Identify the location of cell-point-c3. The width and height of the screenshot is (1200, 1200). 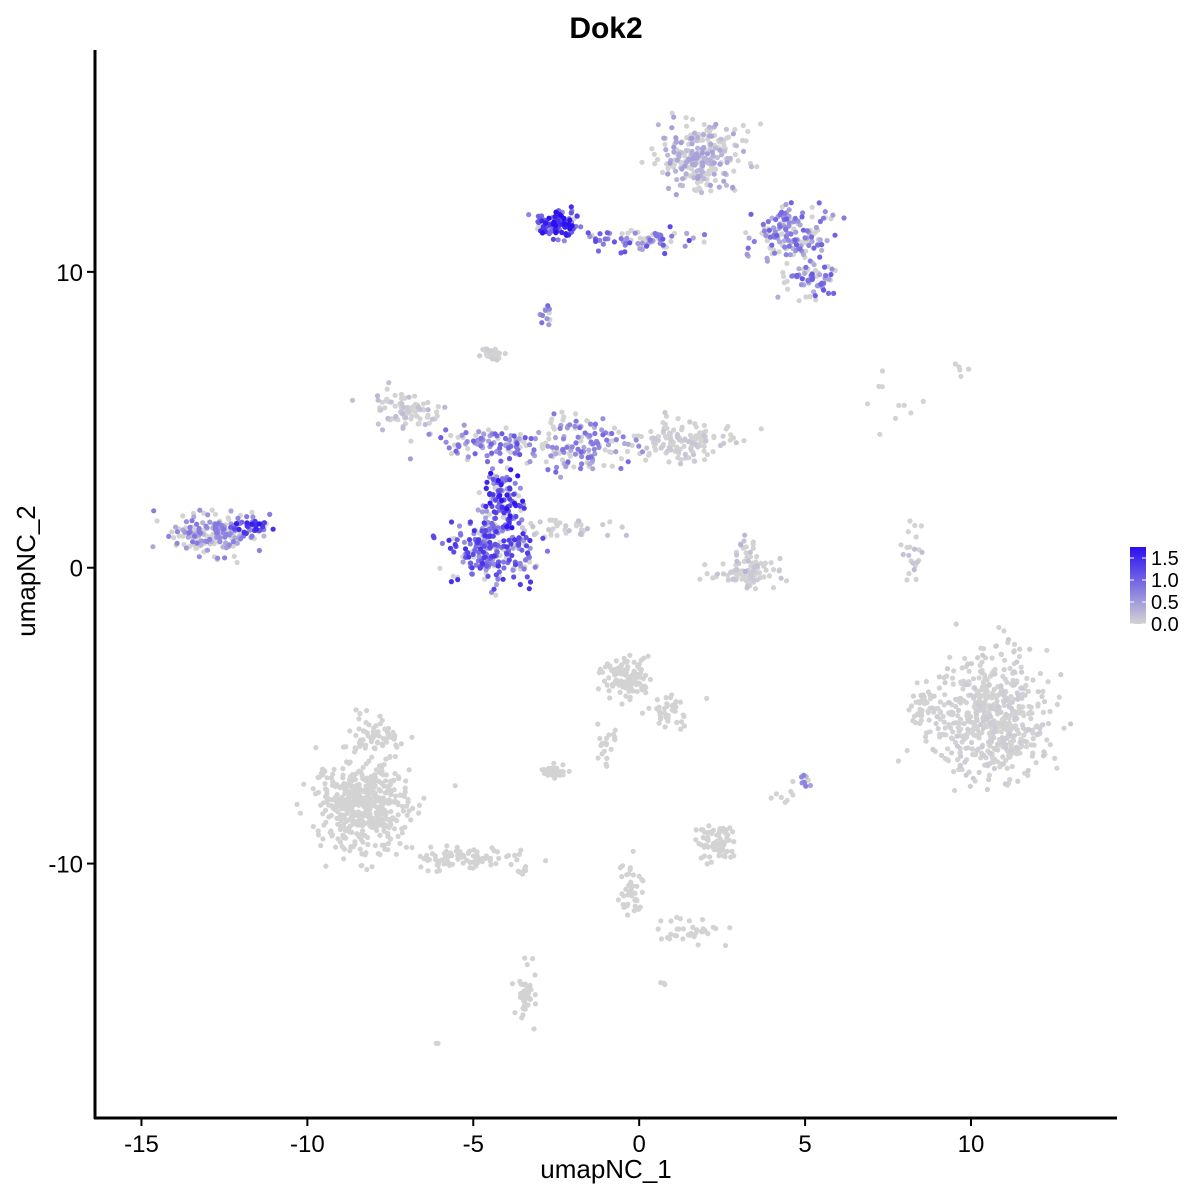
(812, 279).